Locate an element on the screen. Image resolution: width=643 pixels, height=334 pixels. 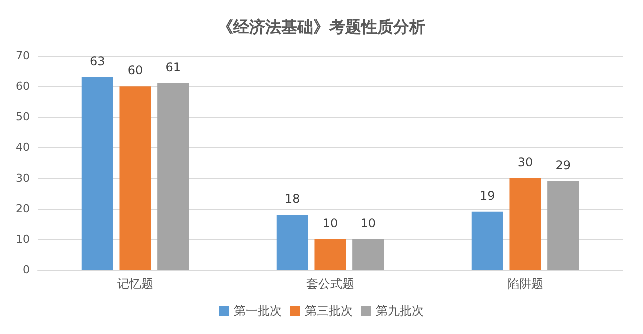
data-label: 19 is located at coordinates (488, 195).